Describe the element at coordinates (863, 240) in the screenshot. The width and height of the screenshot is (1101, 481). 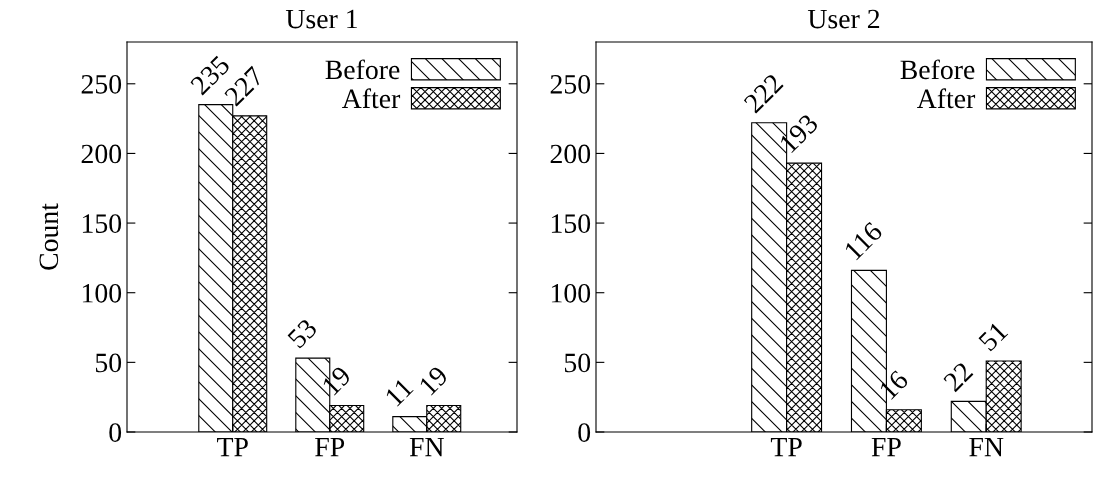
I see `data-label: 116` at that location.